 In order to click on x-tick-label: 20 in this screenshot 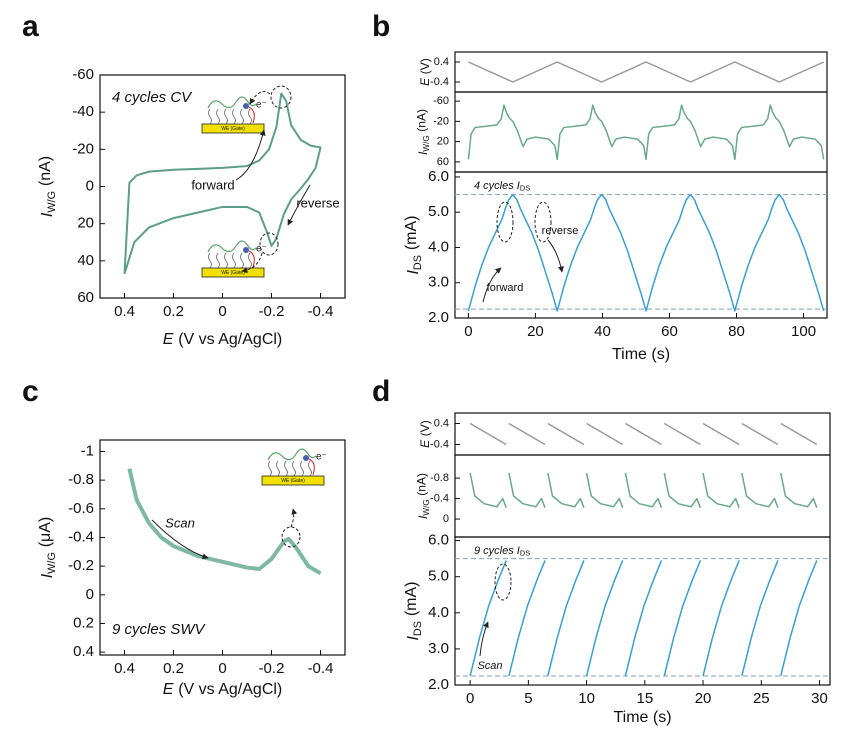, I will do `click(703, 698)`.